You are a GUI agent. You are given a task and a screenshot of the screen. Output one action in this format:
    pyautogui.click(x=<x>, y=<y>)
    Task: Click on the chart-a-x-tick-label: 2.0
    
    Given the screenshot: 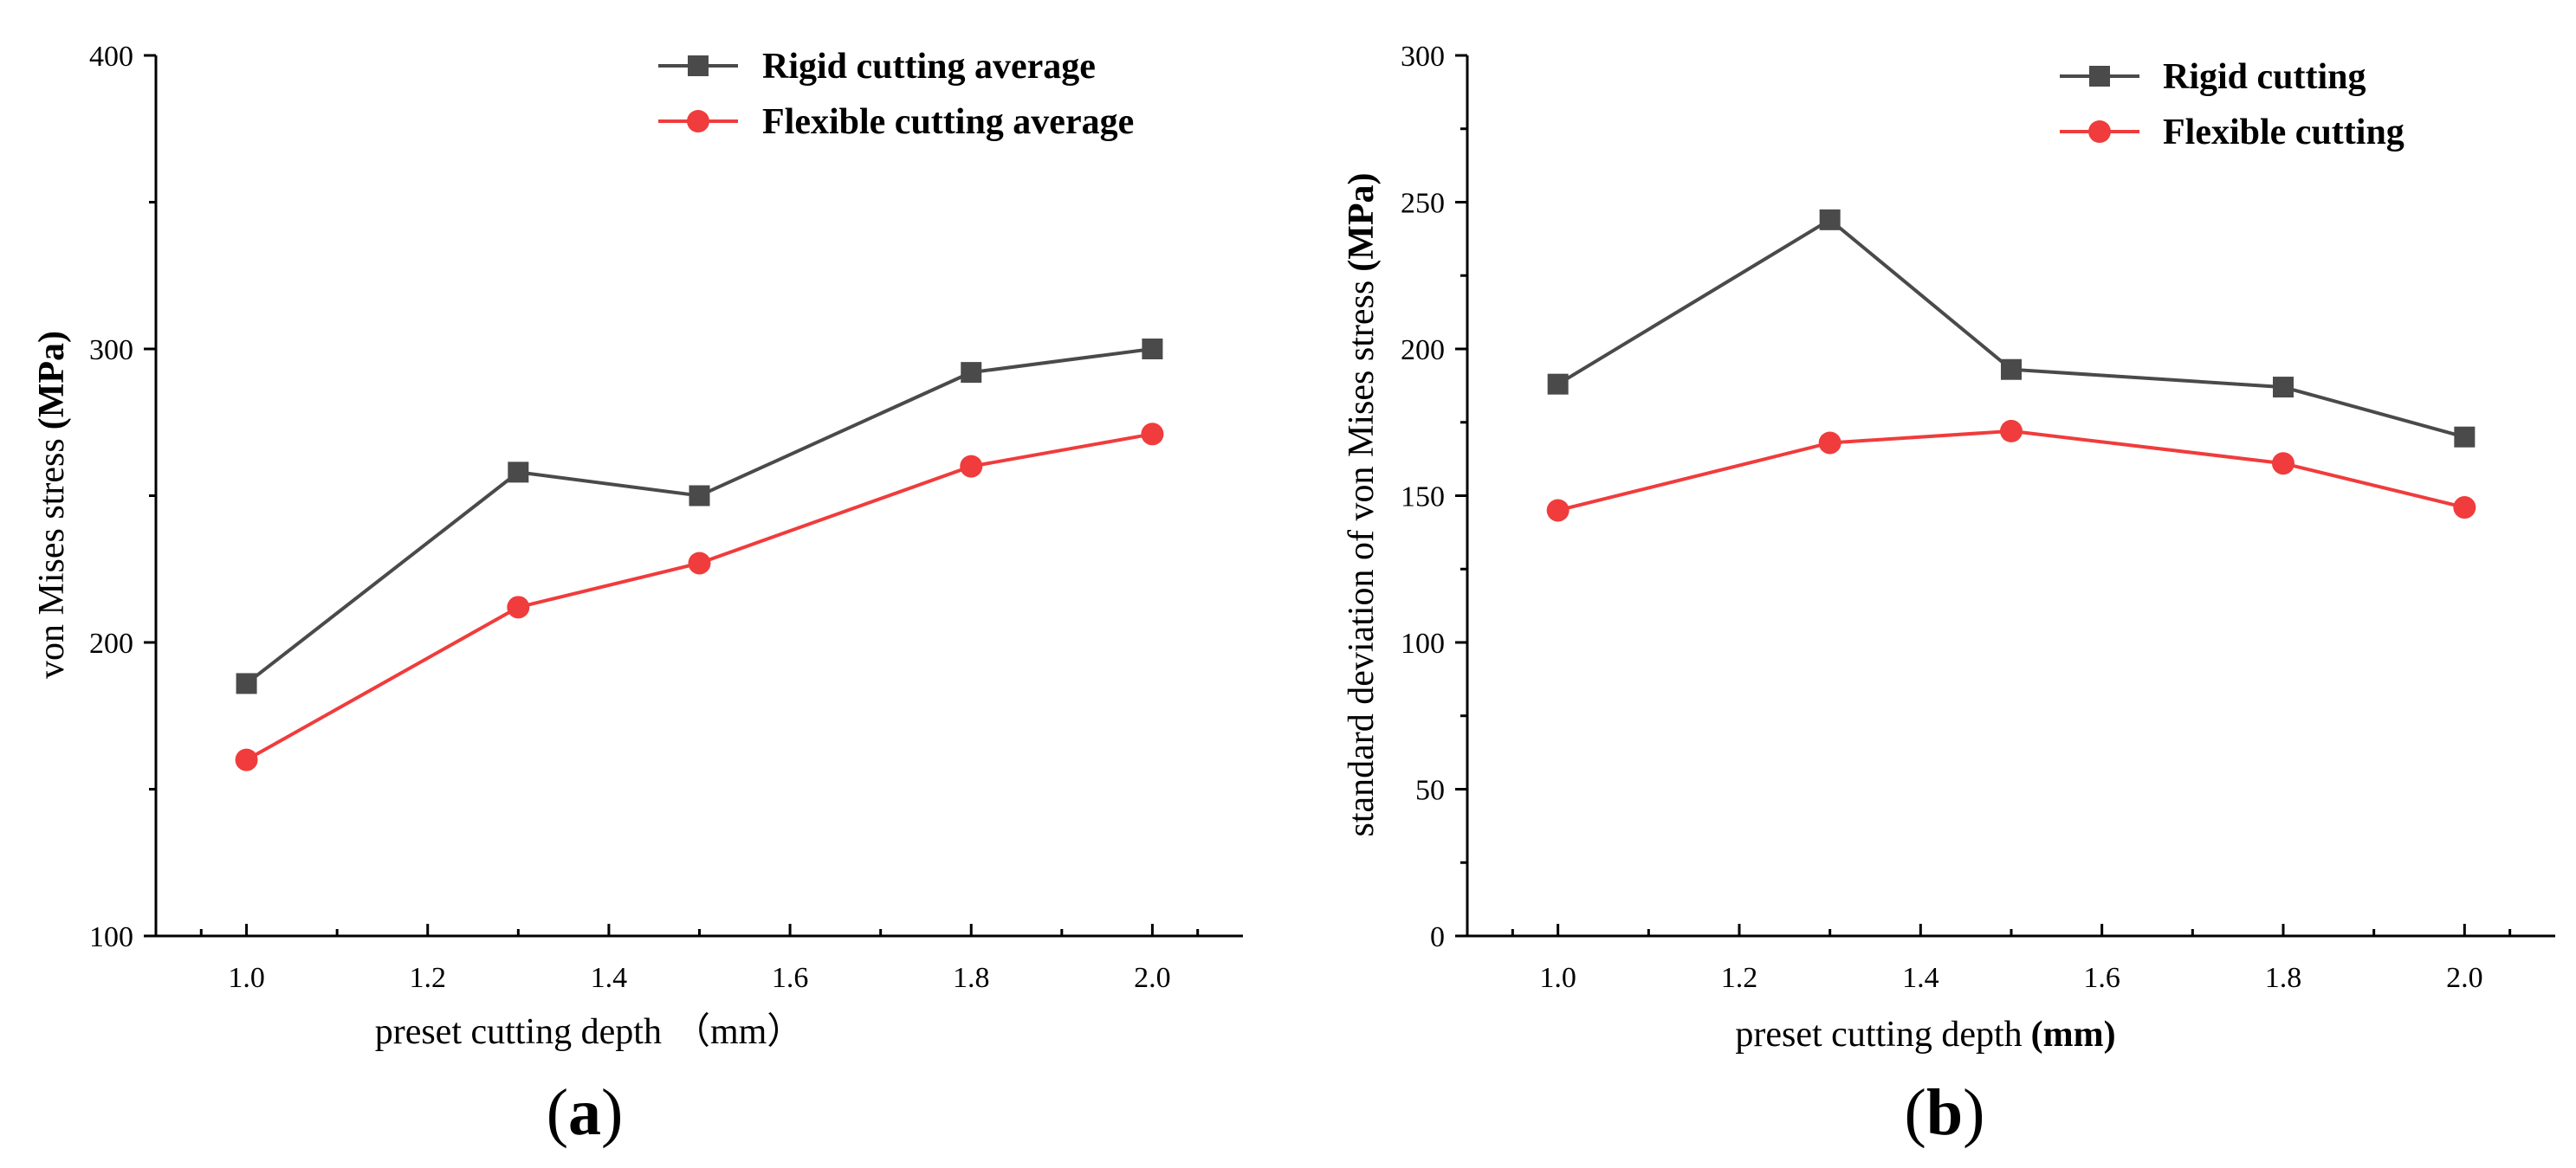 What is the action you would take?
    pyautogui.click(x=1152, y=978)
    